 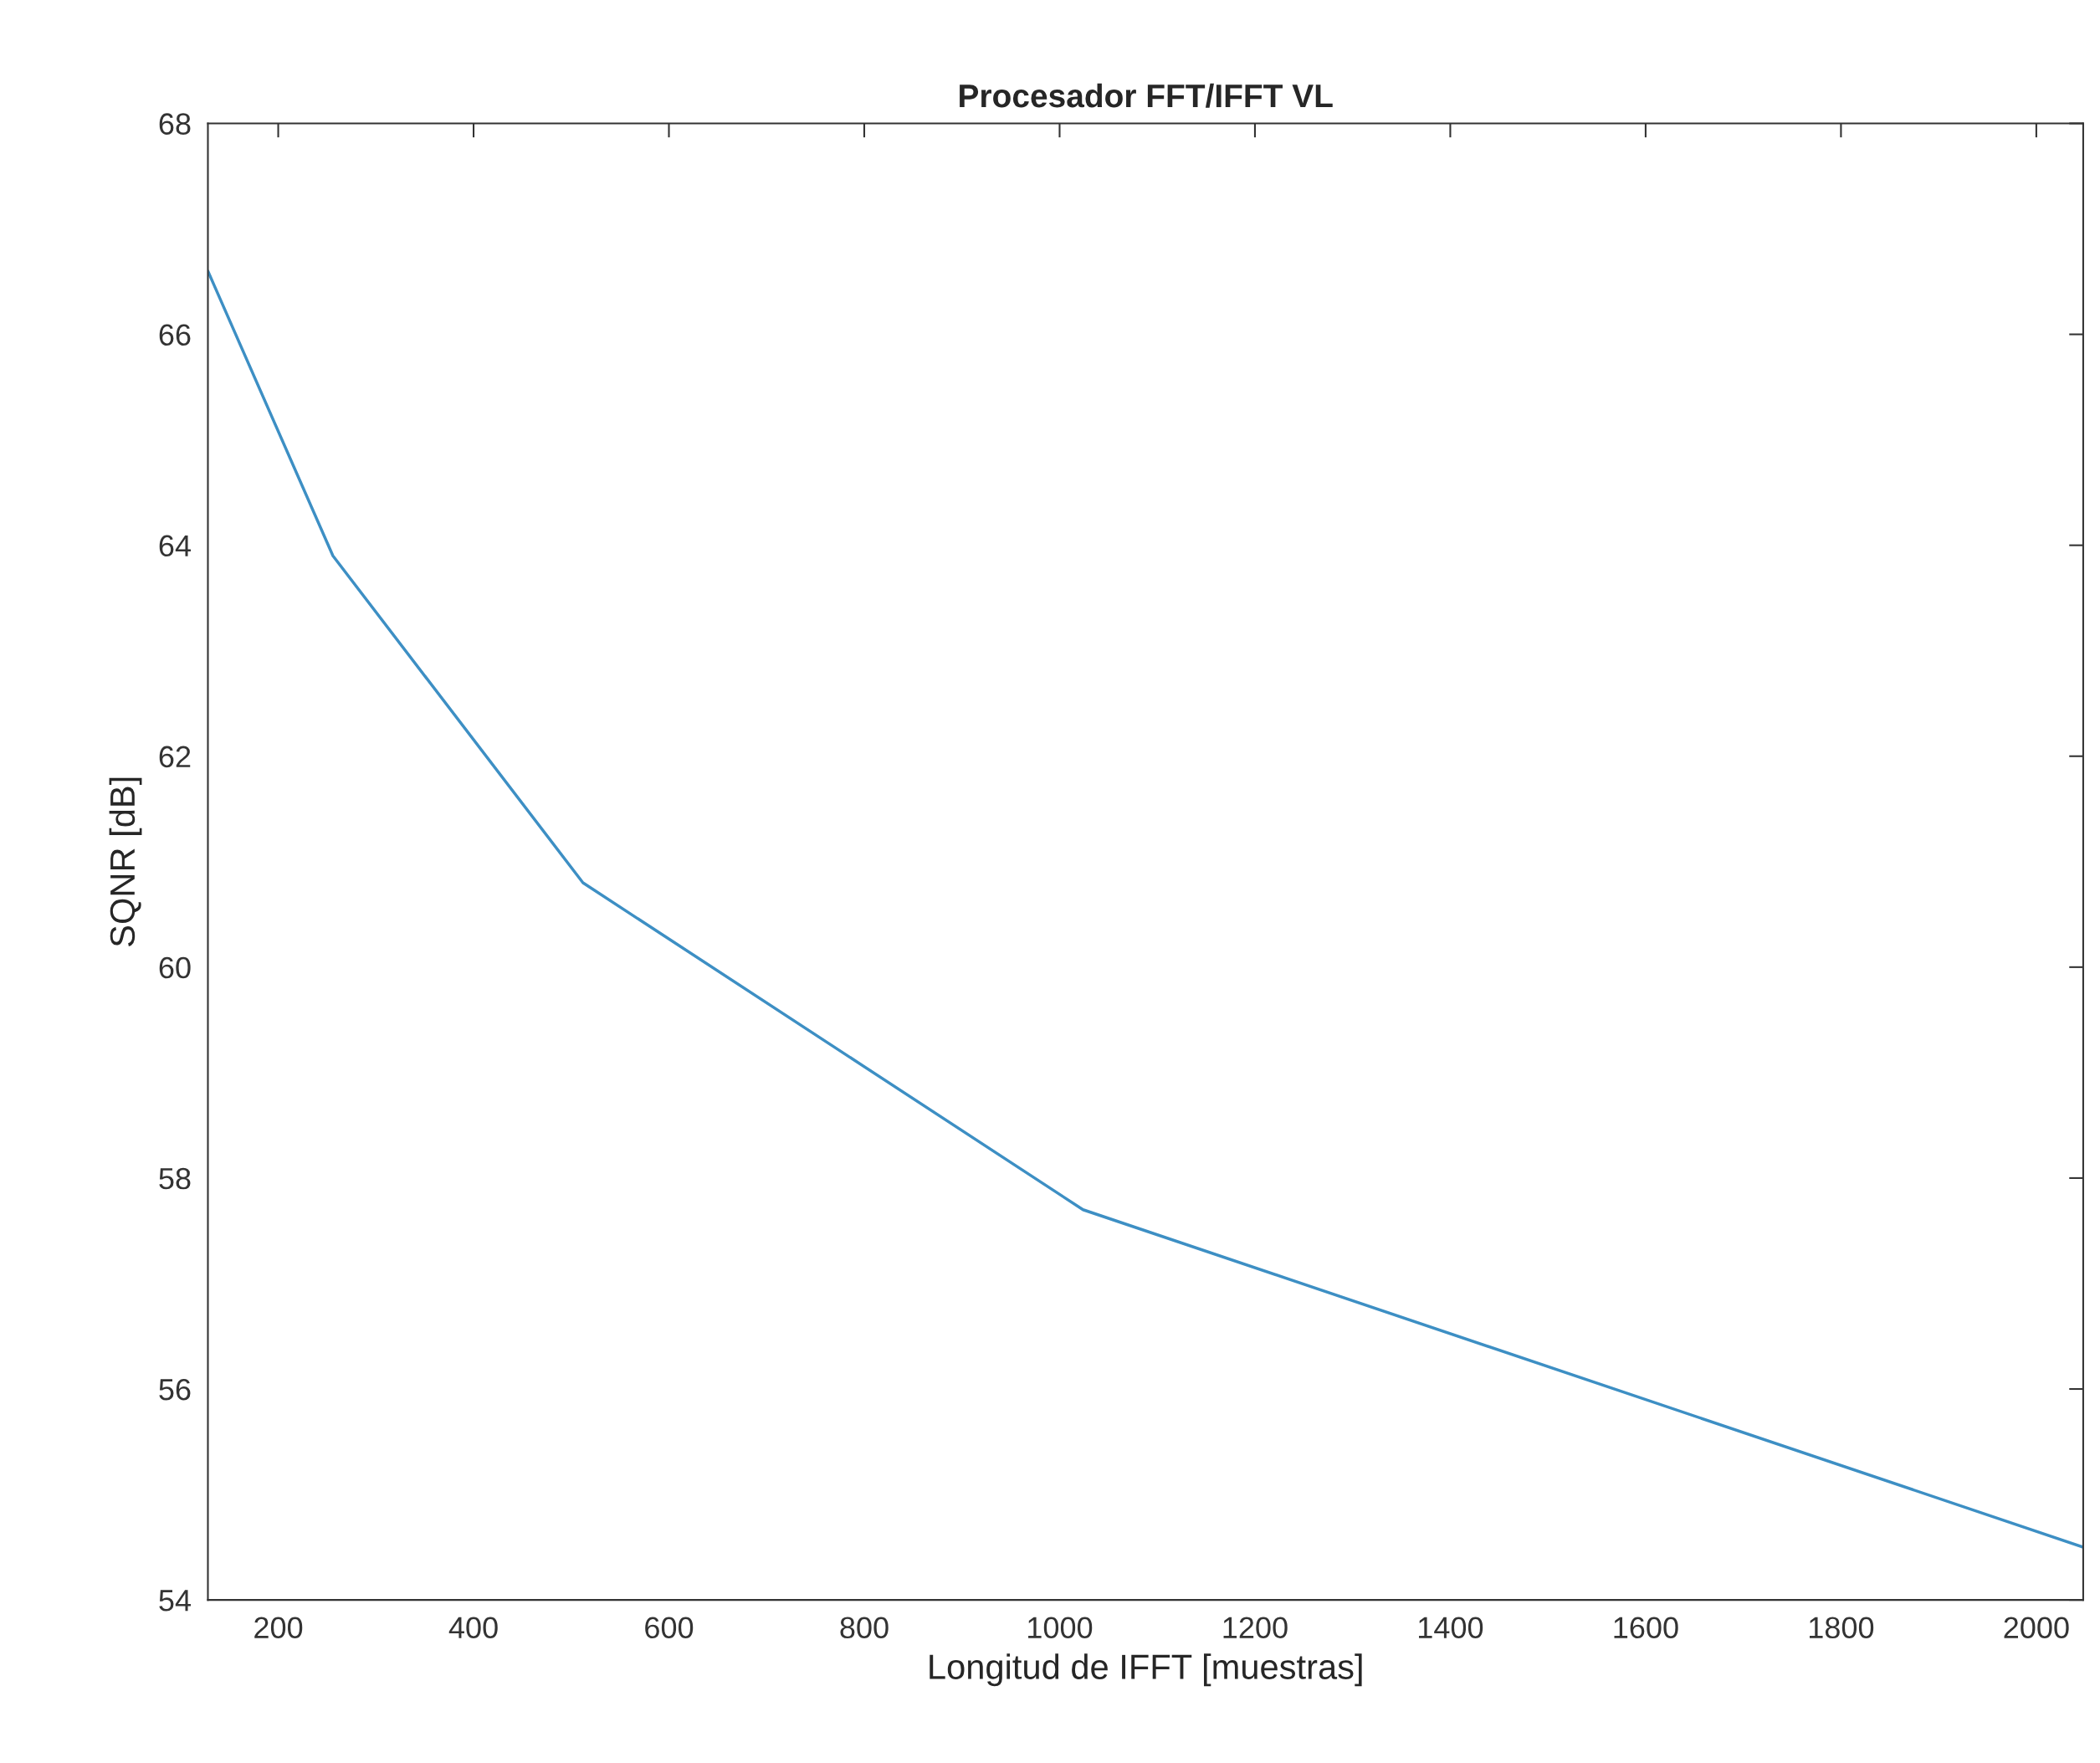 What do you see at coordinates (1146, 95) in the screenshot?
I see `chart-title: Procesador FFT/IFFT VL` at bounding box center [1146, 95].